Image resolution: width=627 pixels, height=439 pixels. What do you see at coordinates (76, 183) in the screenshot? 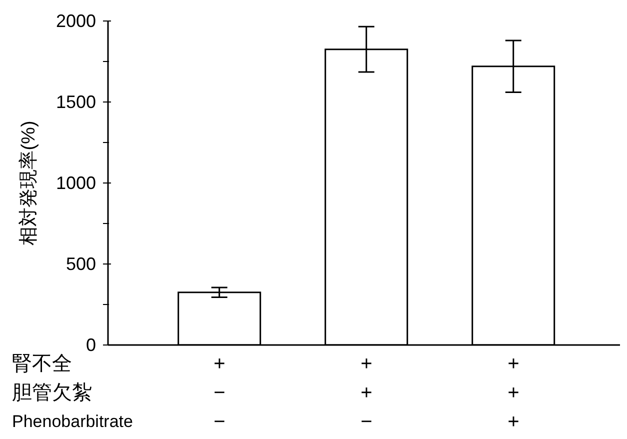
I see `y-tick-label: 1000` at bounding box center [76, 183].